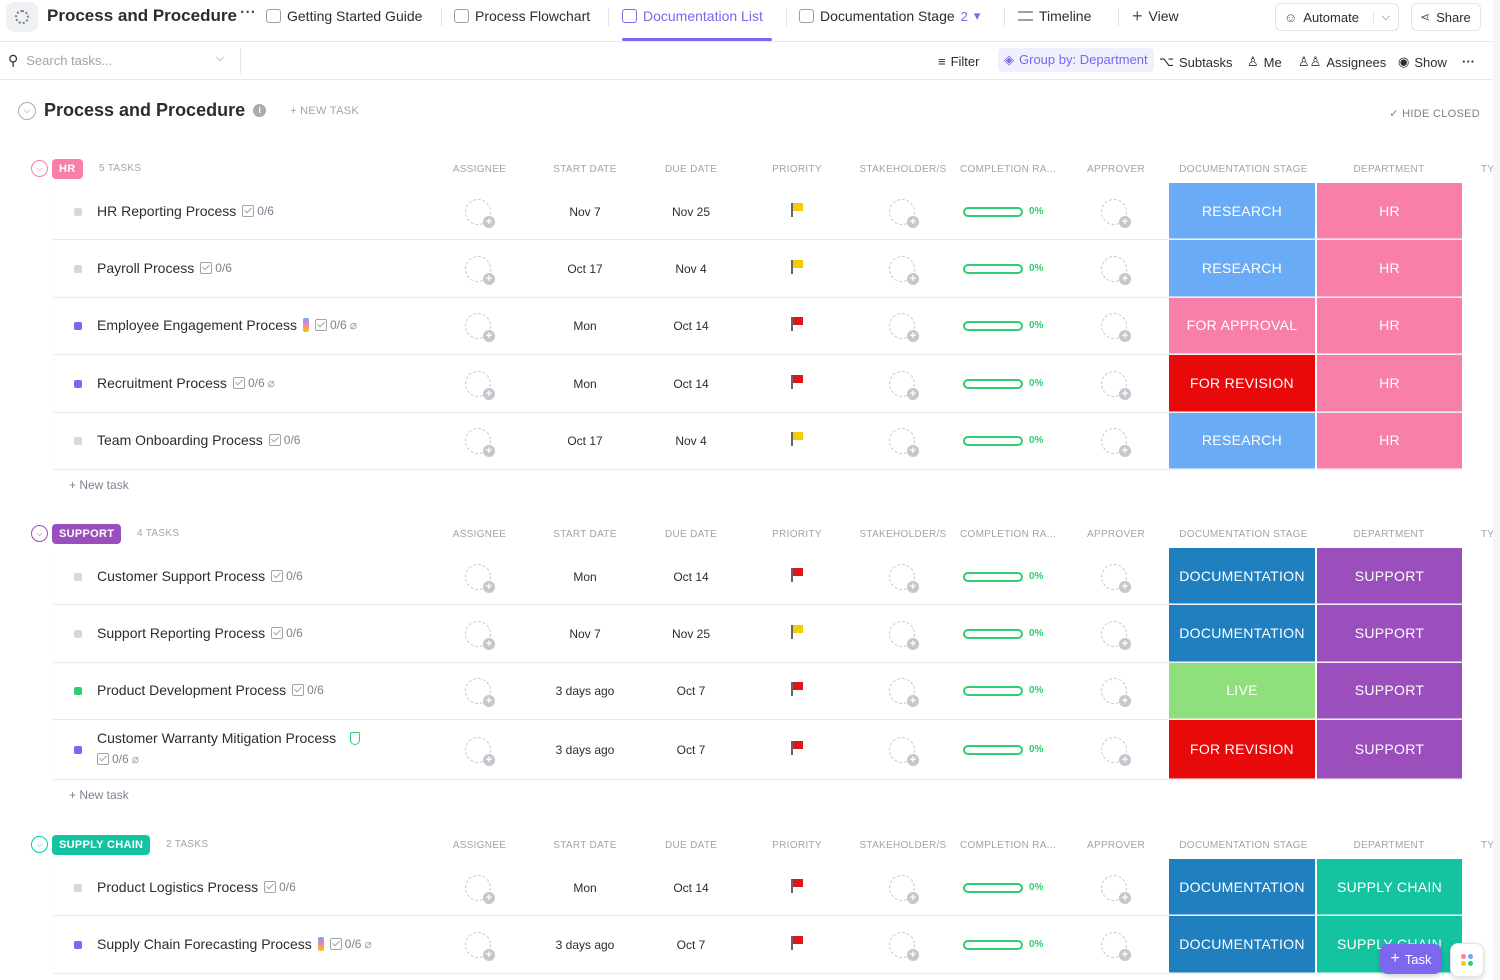 The image size is (1500, 980). I want to click on group-pill: SUPPLY CHAIN, so click(101, 845).